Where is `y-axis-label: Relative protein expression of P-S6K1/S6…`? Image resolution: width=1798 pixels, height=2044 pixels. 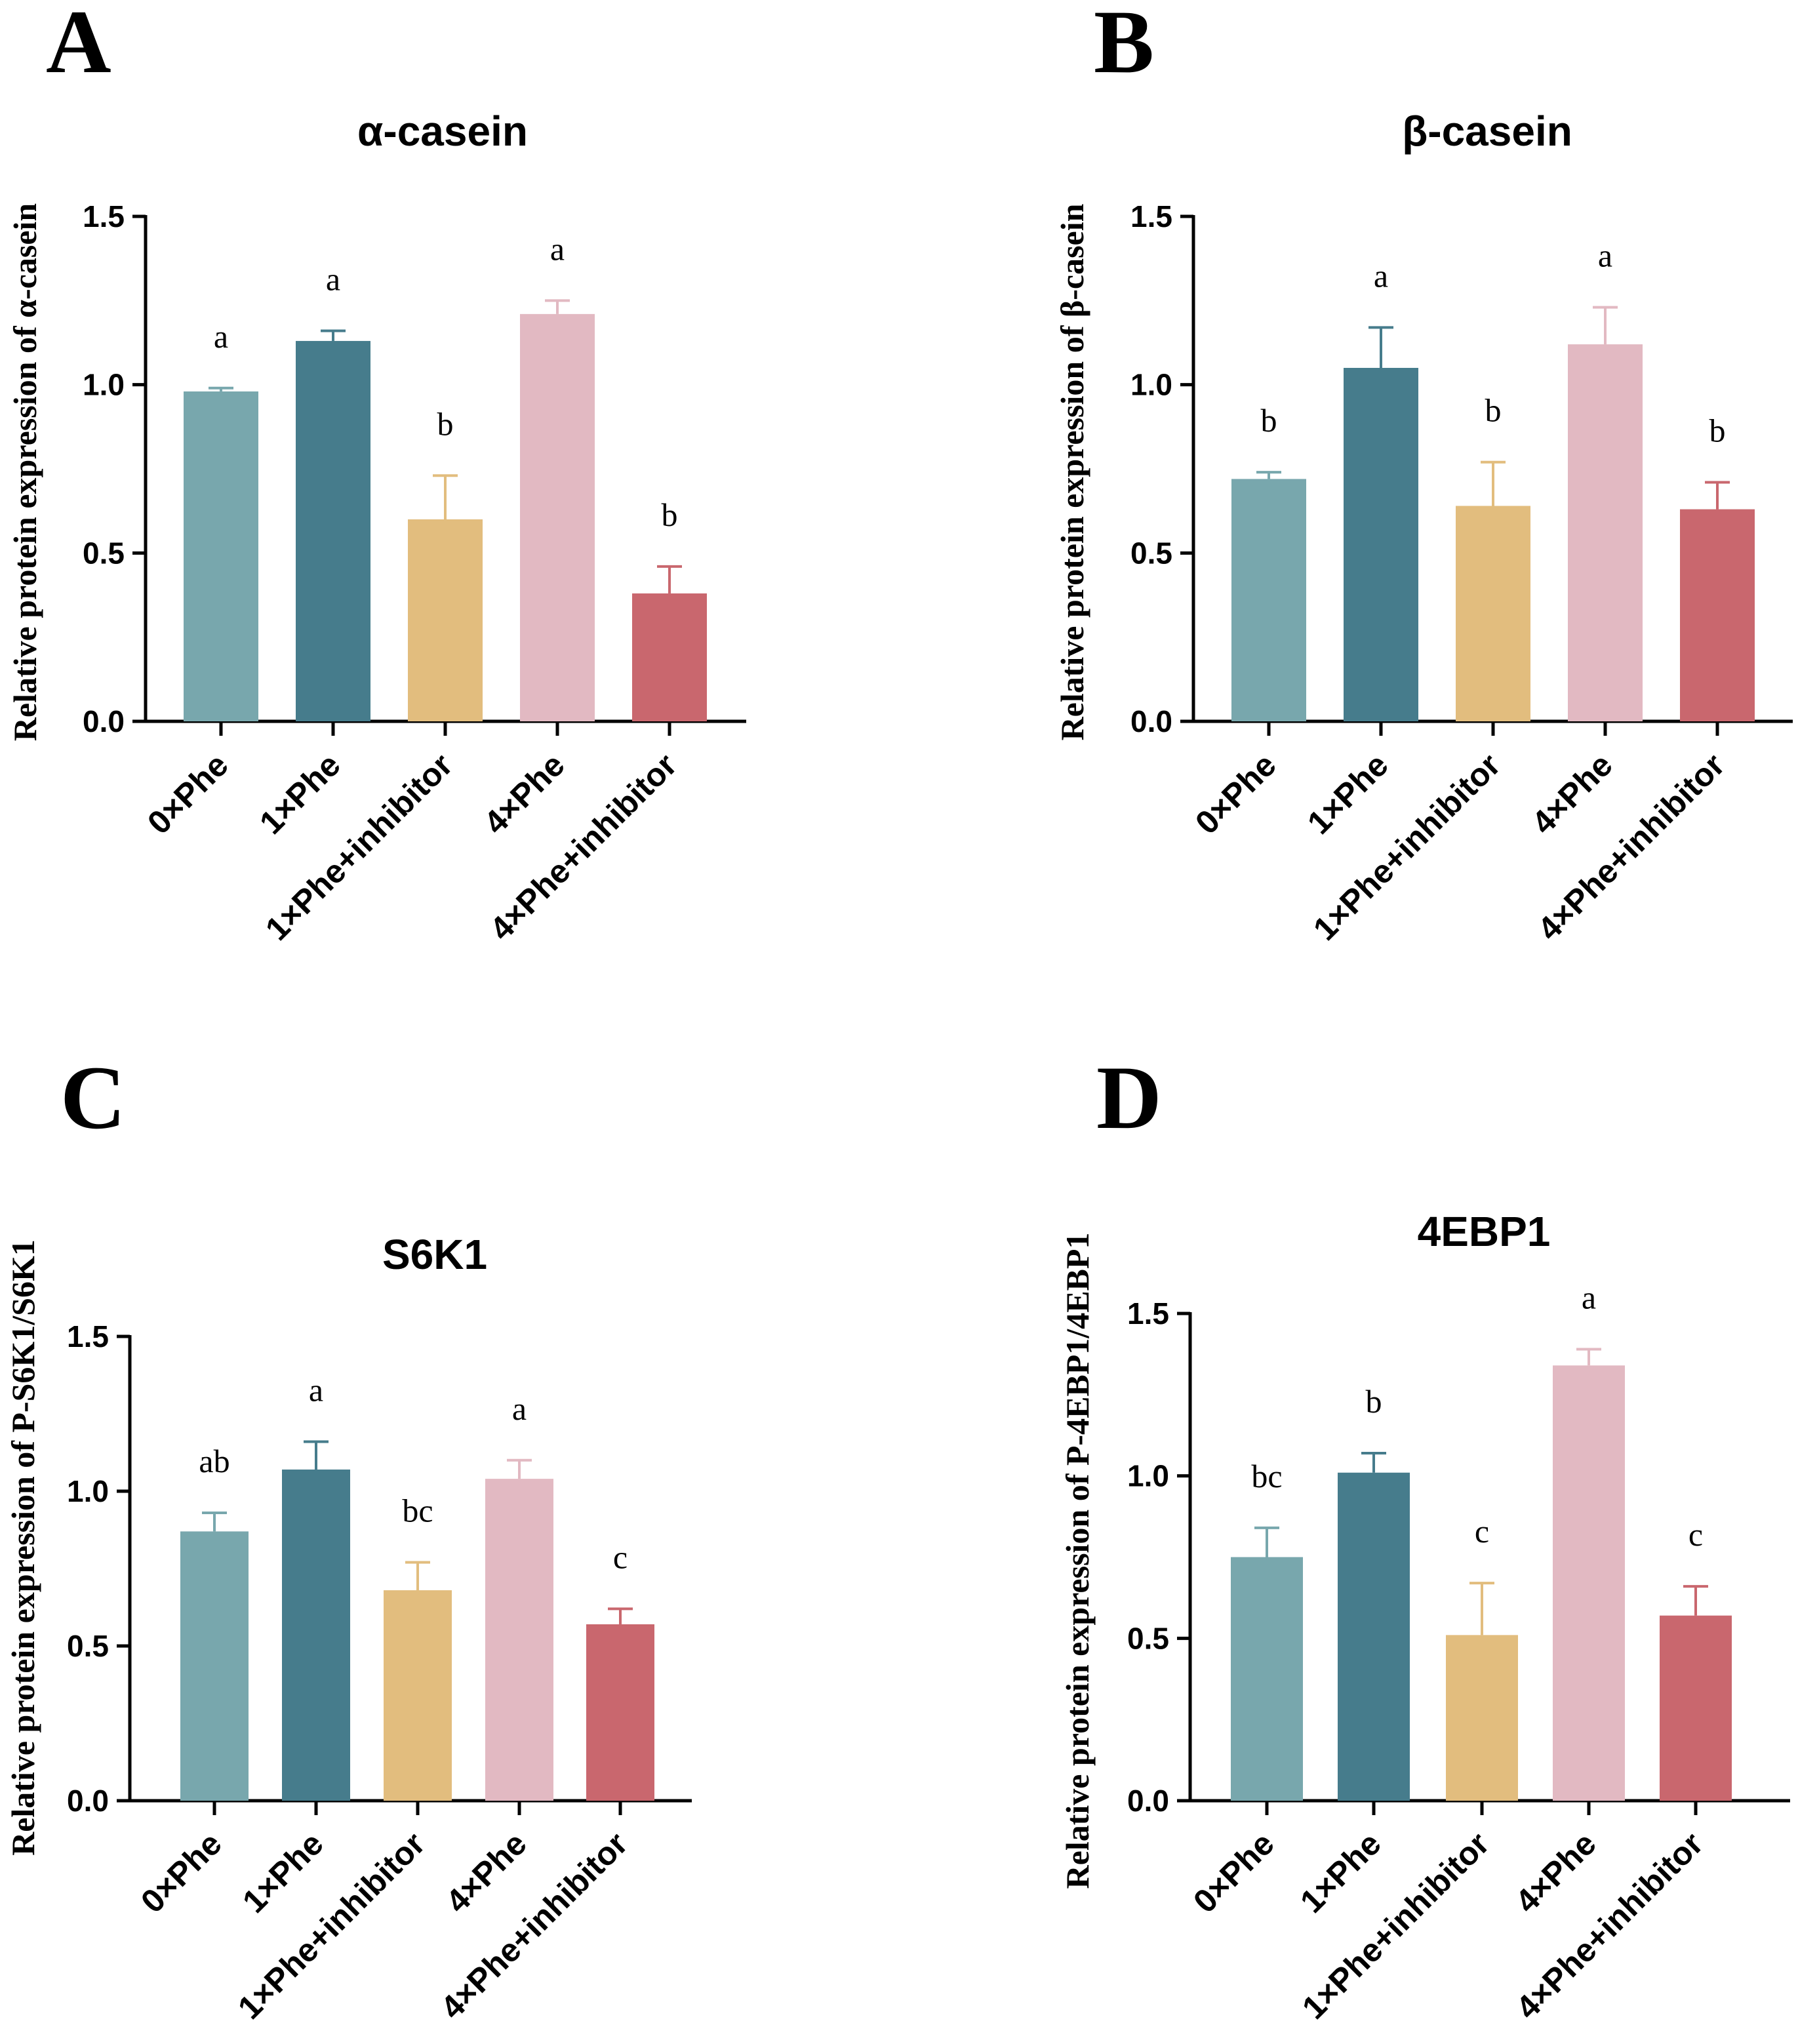
y-axis-label: Relative protein expression of P-S6K1/S6… is located at coordinates (23, 1547).